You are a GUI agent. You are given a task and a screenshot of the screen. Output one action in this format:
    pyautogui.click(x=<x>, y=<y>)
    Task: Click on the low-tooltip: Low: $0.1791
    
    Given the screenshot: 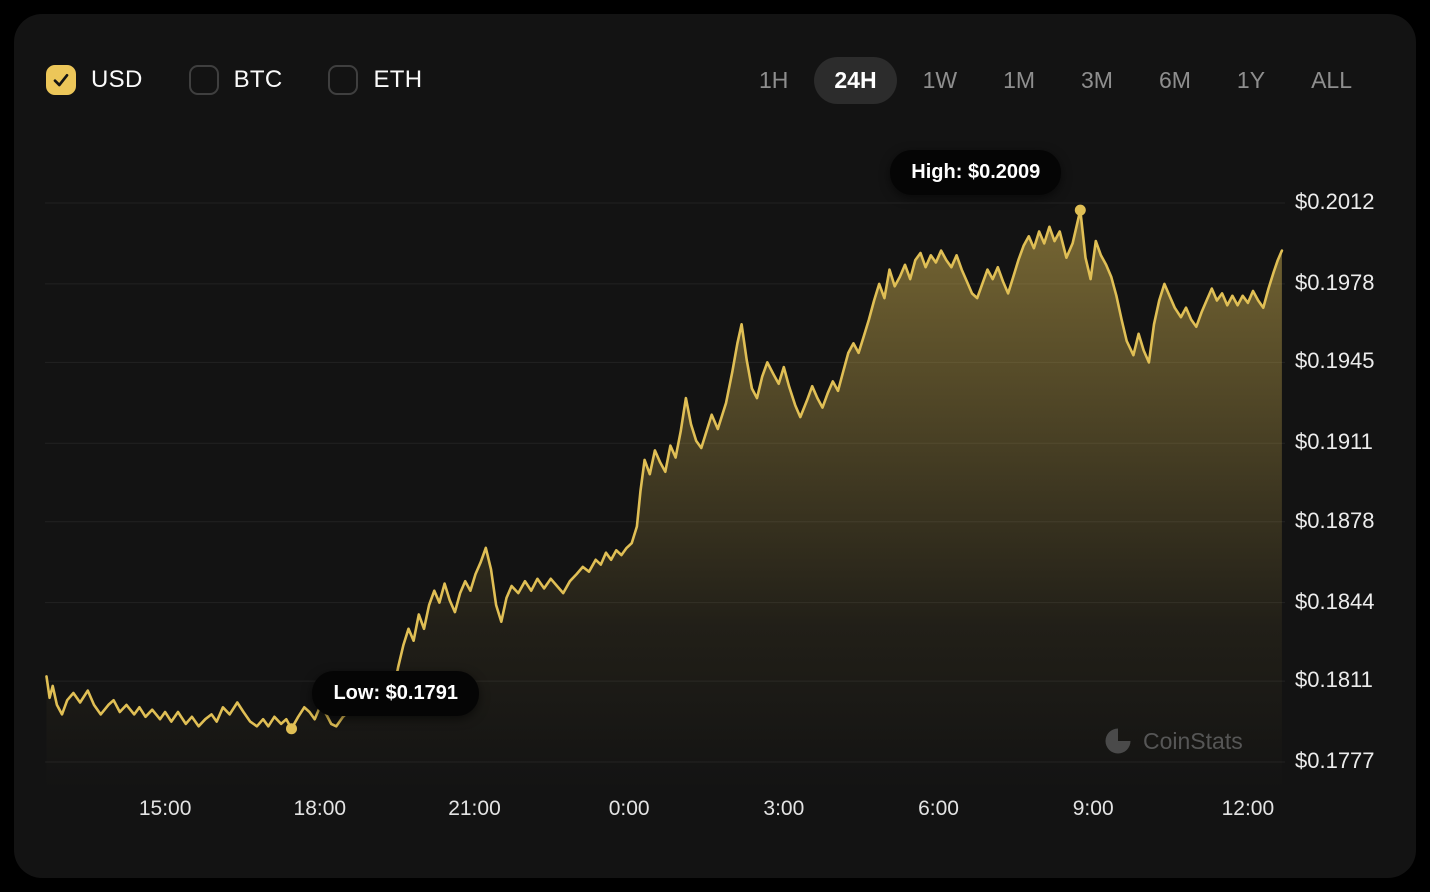 What is the action you would take?
    pyautogui.click(x=395, y=693)
    